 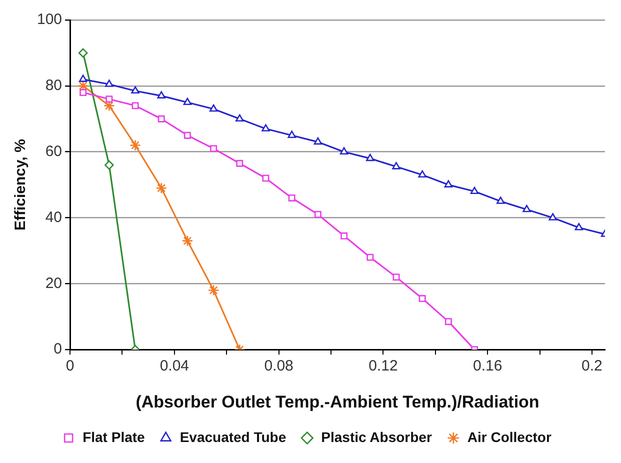 I want to click on x-tick-label: 0.04, so click(x=175, y=366).